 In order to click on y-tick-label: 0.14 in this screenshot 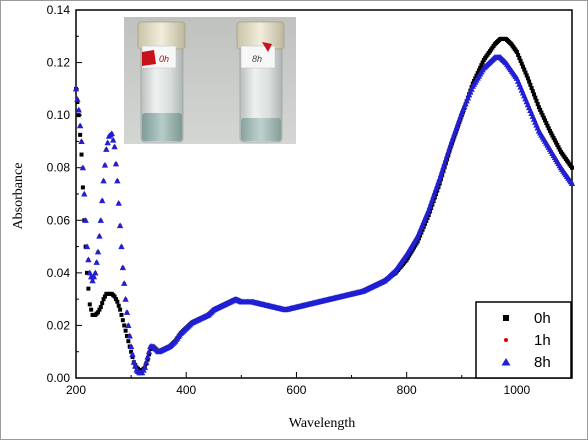, I will do `click(59, 10)`.